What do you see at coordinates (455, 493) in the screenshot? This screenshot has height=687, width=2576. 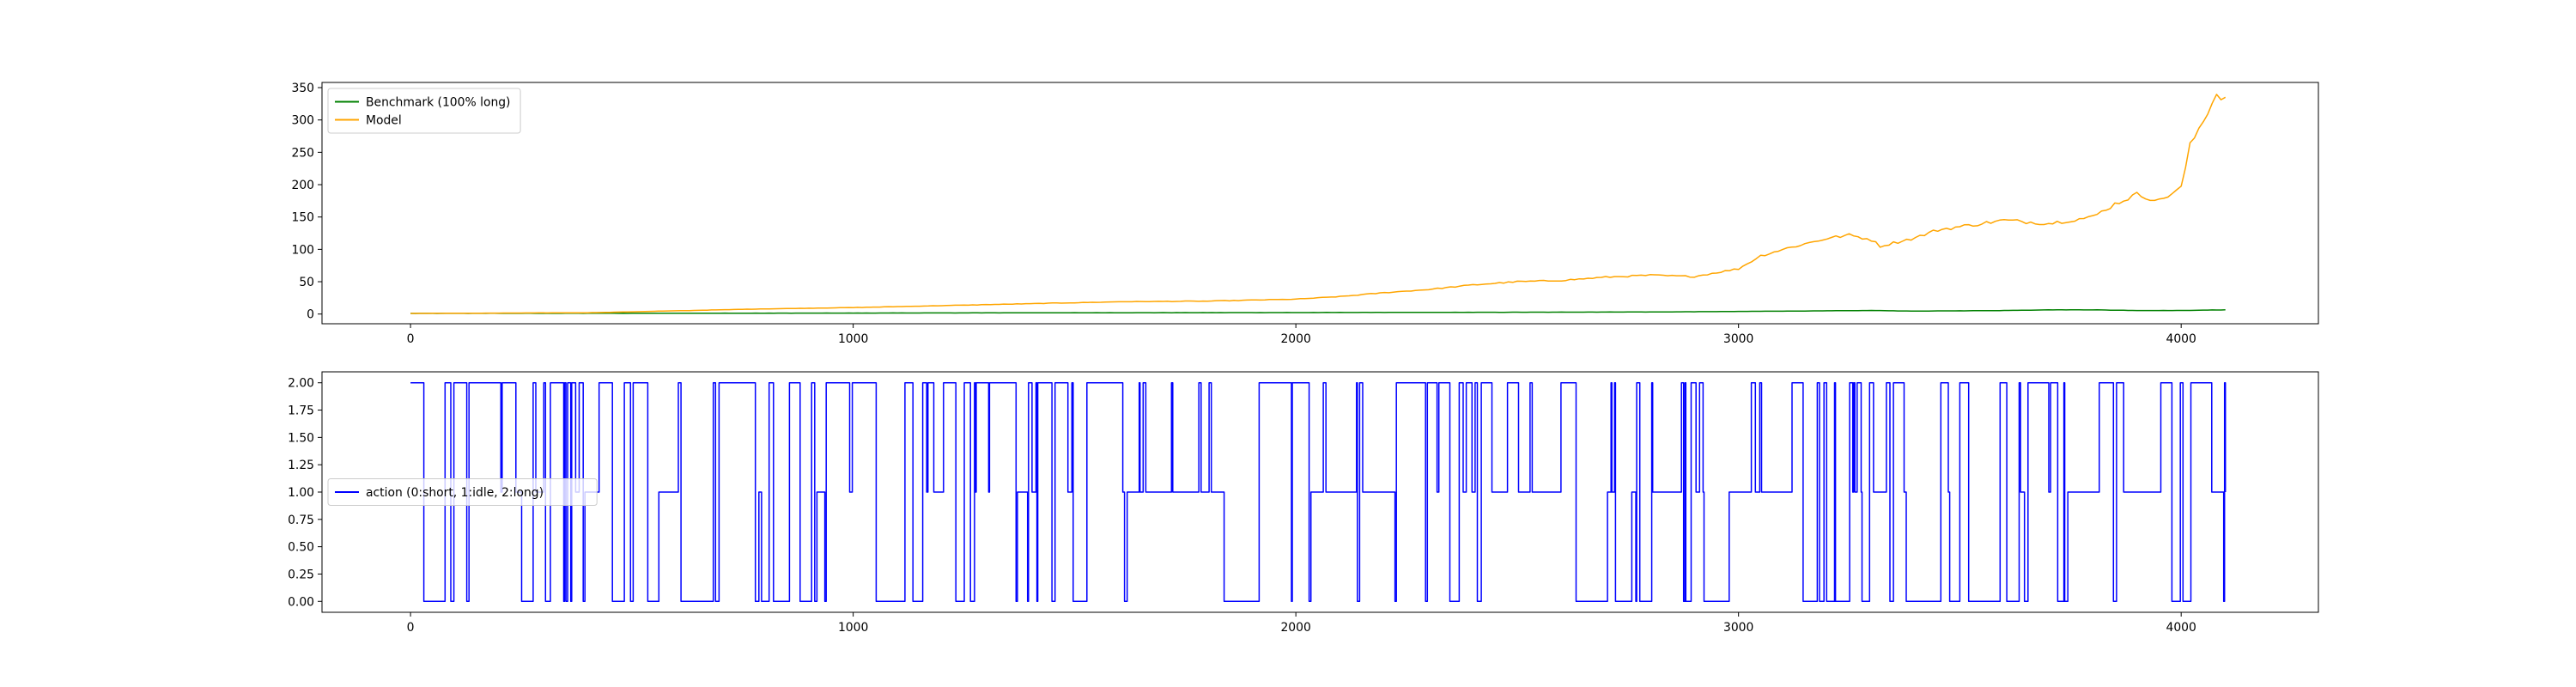 I see `legend-label: action (0:short, 1:idle, 2:long)` at bounding box center [455, 493].